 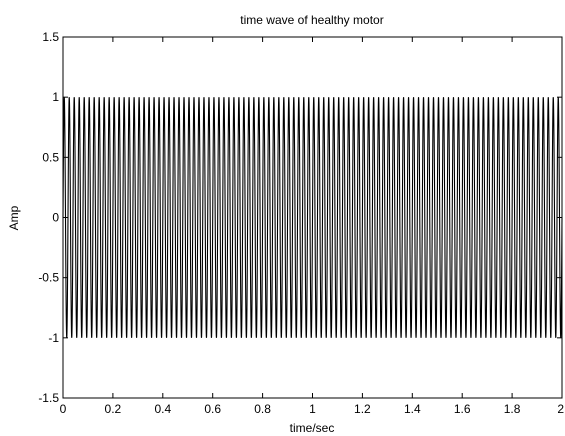 What do you see at coordinates (212, 409) in the screenshot?
I see `x-tick-label: 0.6` at bounding box center [212, 409].